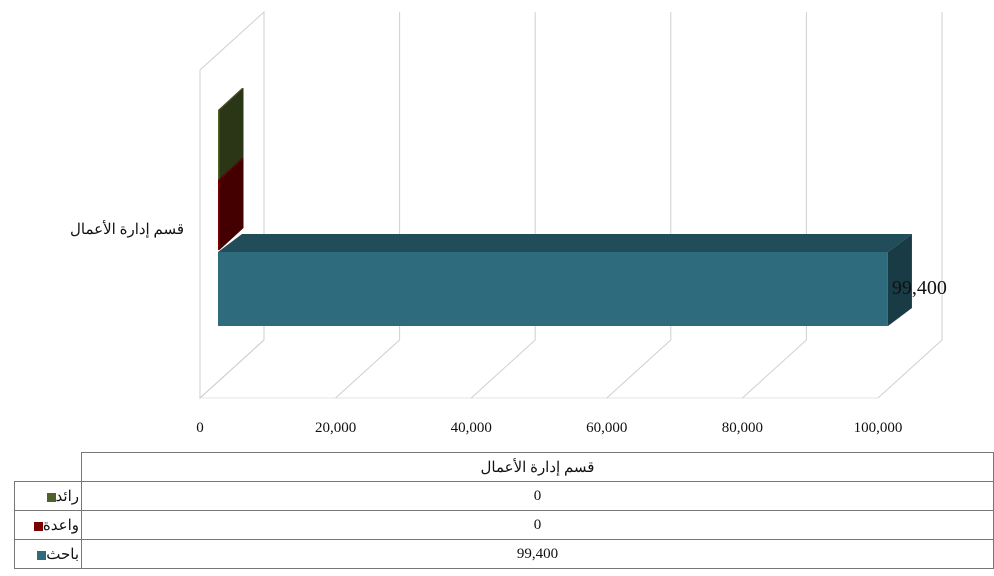 Image resolution: width=994 pixels, height=576 pixels. I want to click on table-cell-value: 99,400, so click(537, 554).